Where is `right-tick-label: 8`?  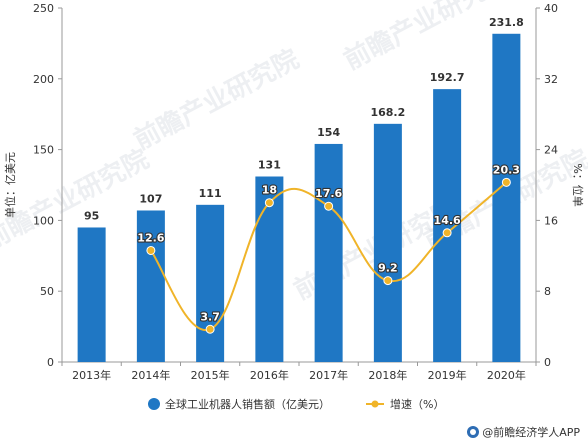
right-tick-label: 8 is located at coordinates (547, 291).